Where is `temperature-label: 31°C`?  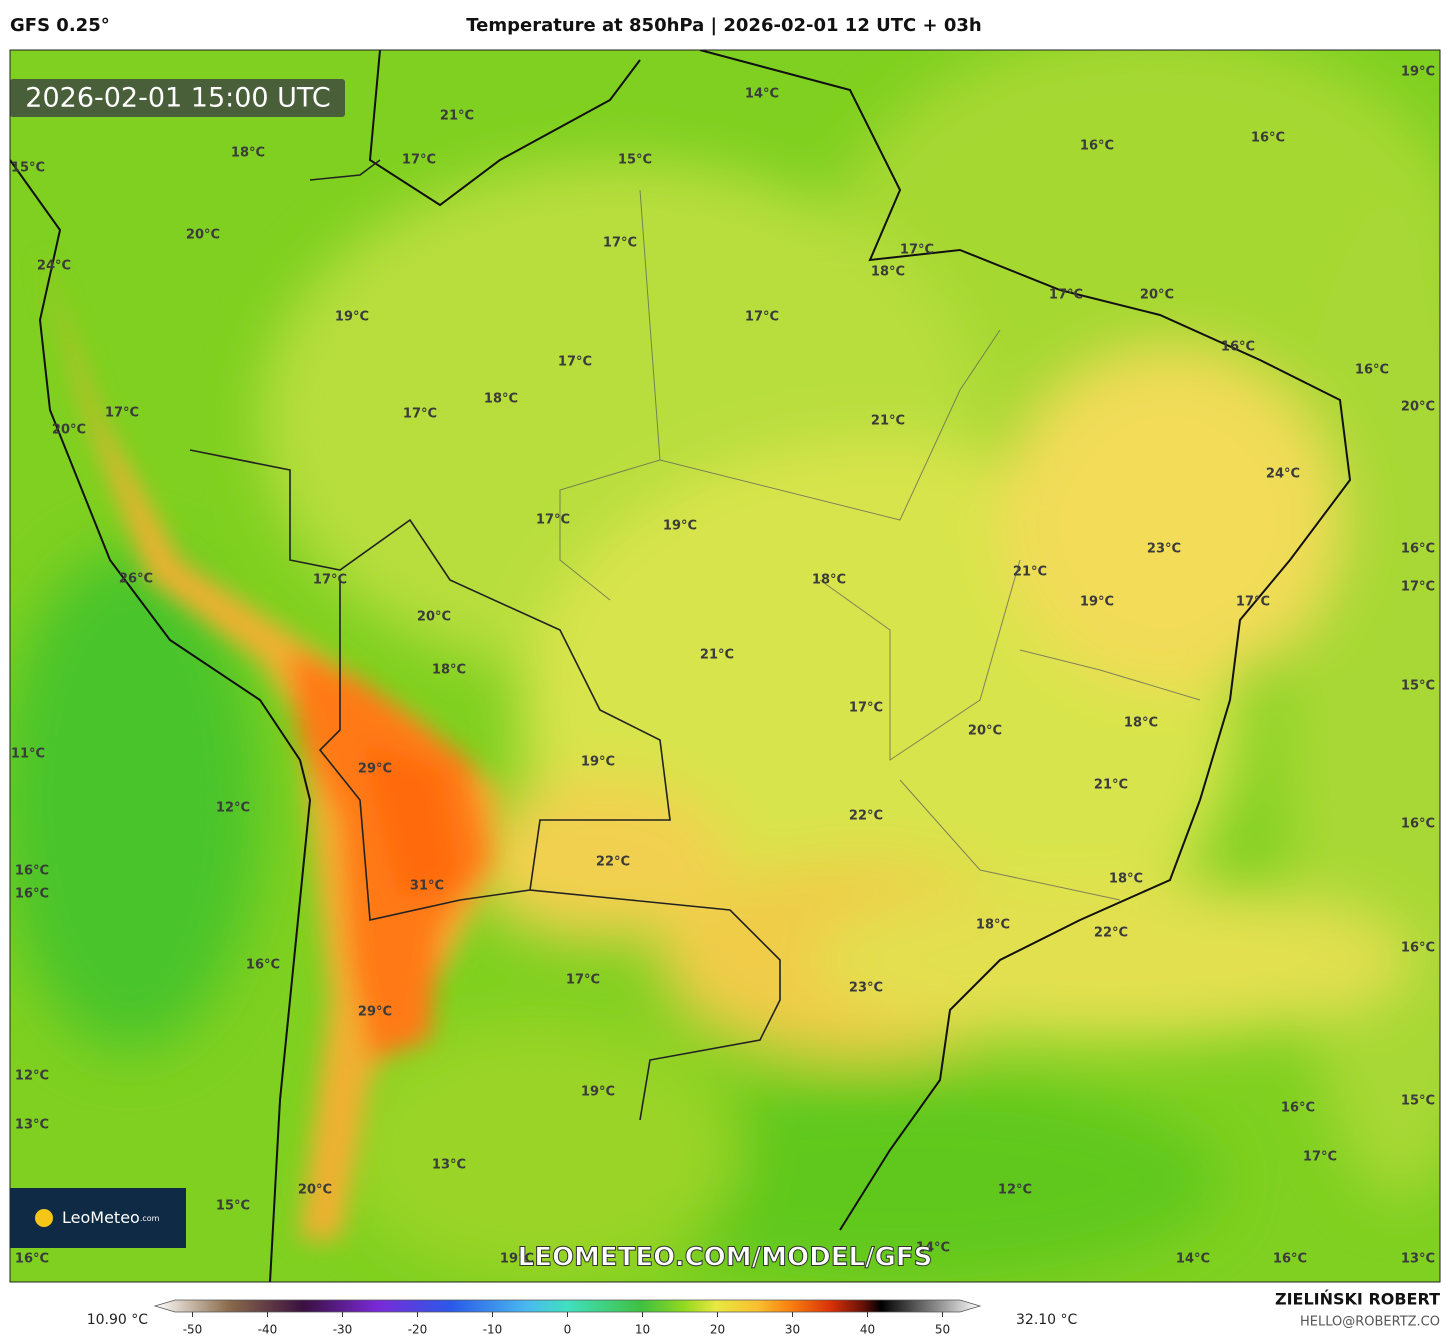
temperature-label: 31°C is located at coordinates (427, 886).